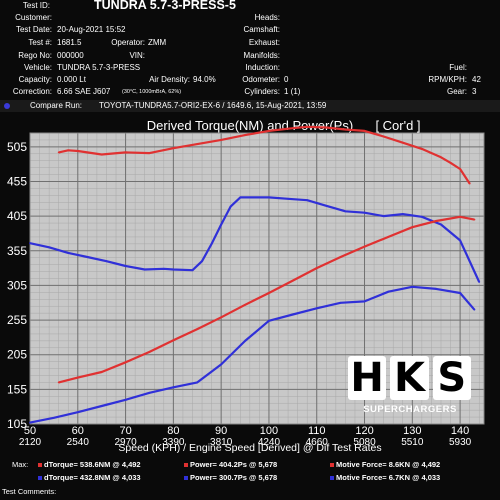  Describe the element at coordinates (317, 442) in the screenshot. I see `x-tick-rpm-label: 4660` at that location.